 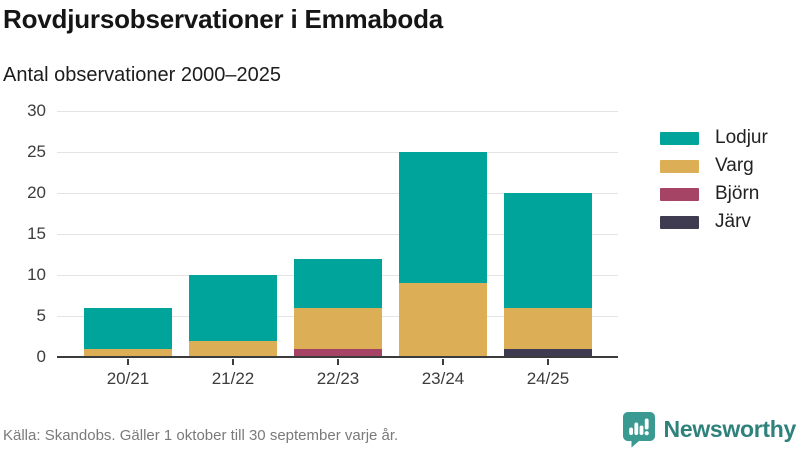 What do you see at coordinates (714, 222) in the screenshot?
I see `legend-item-Järv: Järv` at bounding box center [714, 222].